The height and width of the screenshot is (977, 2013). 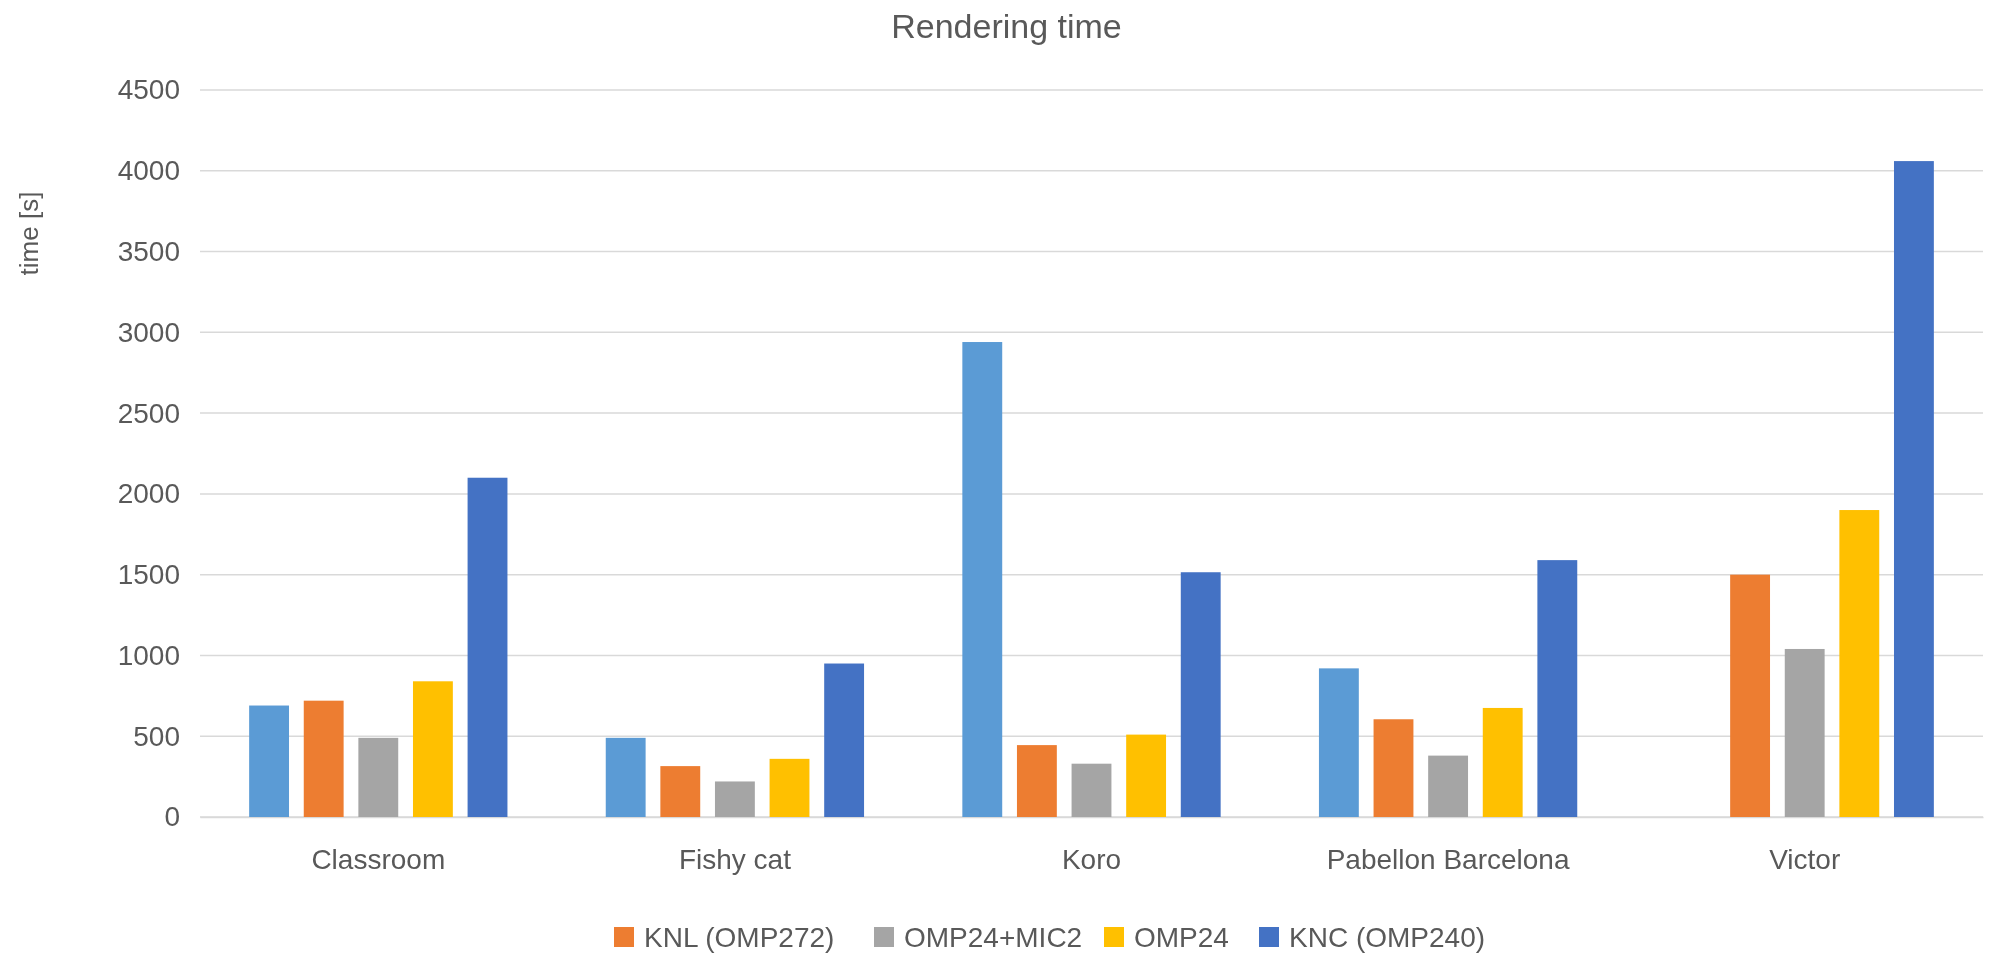 I want to click on y-tick-label: 1500, so click(x=148, y=575).